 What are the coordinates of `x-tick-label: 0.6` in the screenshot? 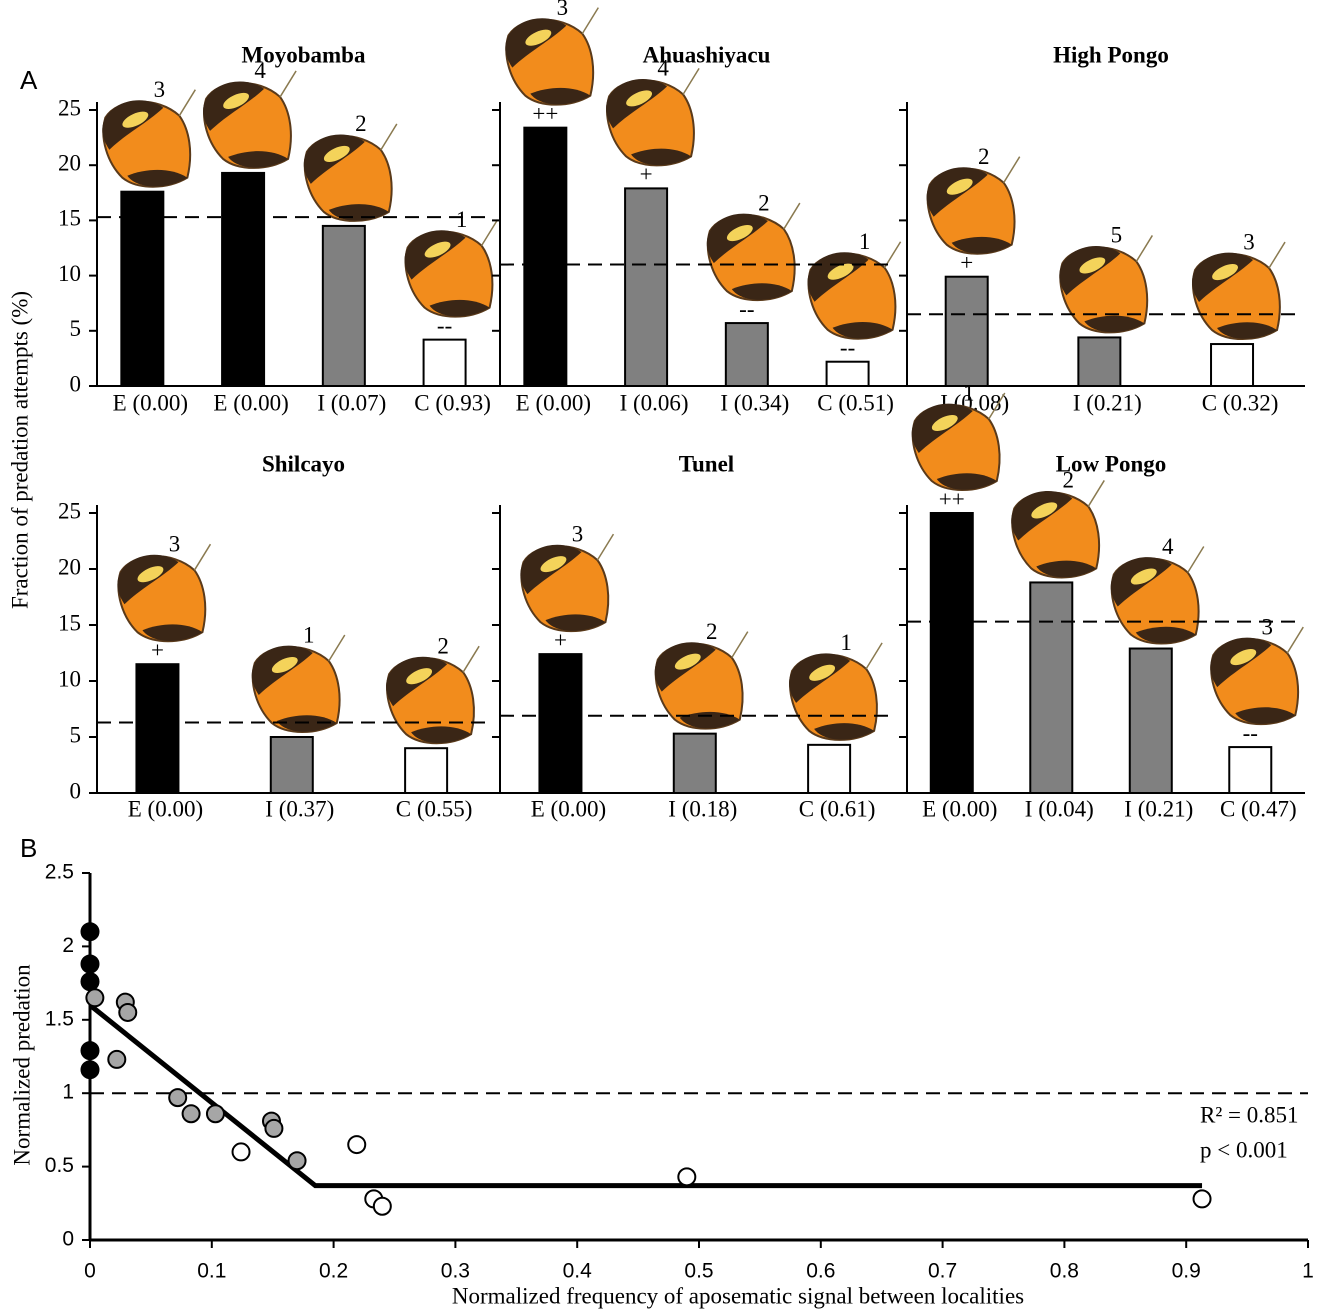 It's located at (820, 1271).